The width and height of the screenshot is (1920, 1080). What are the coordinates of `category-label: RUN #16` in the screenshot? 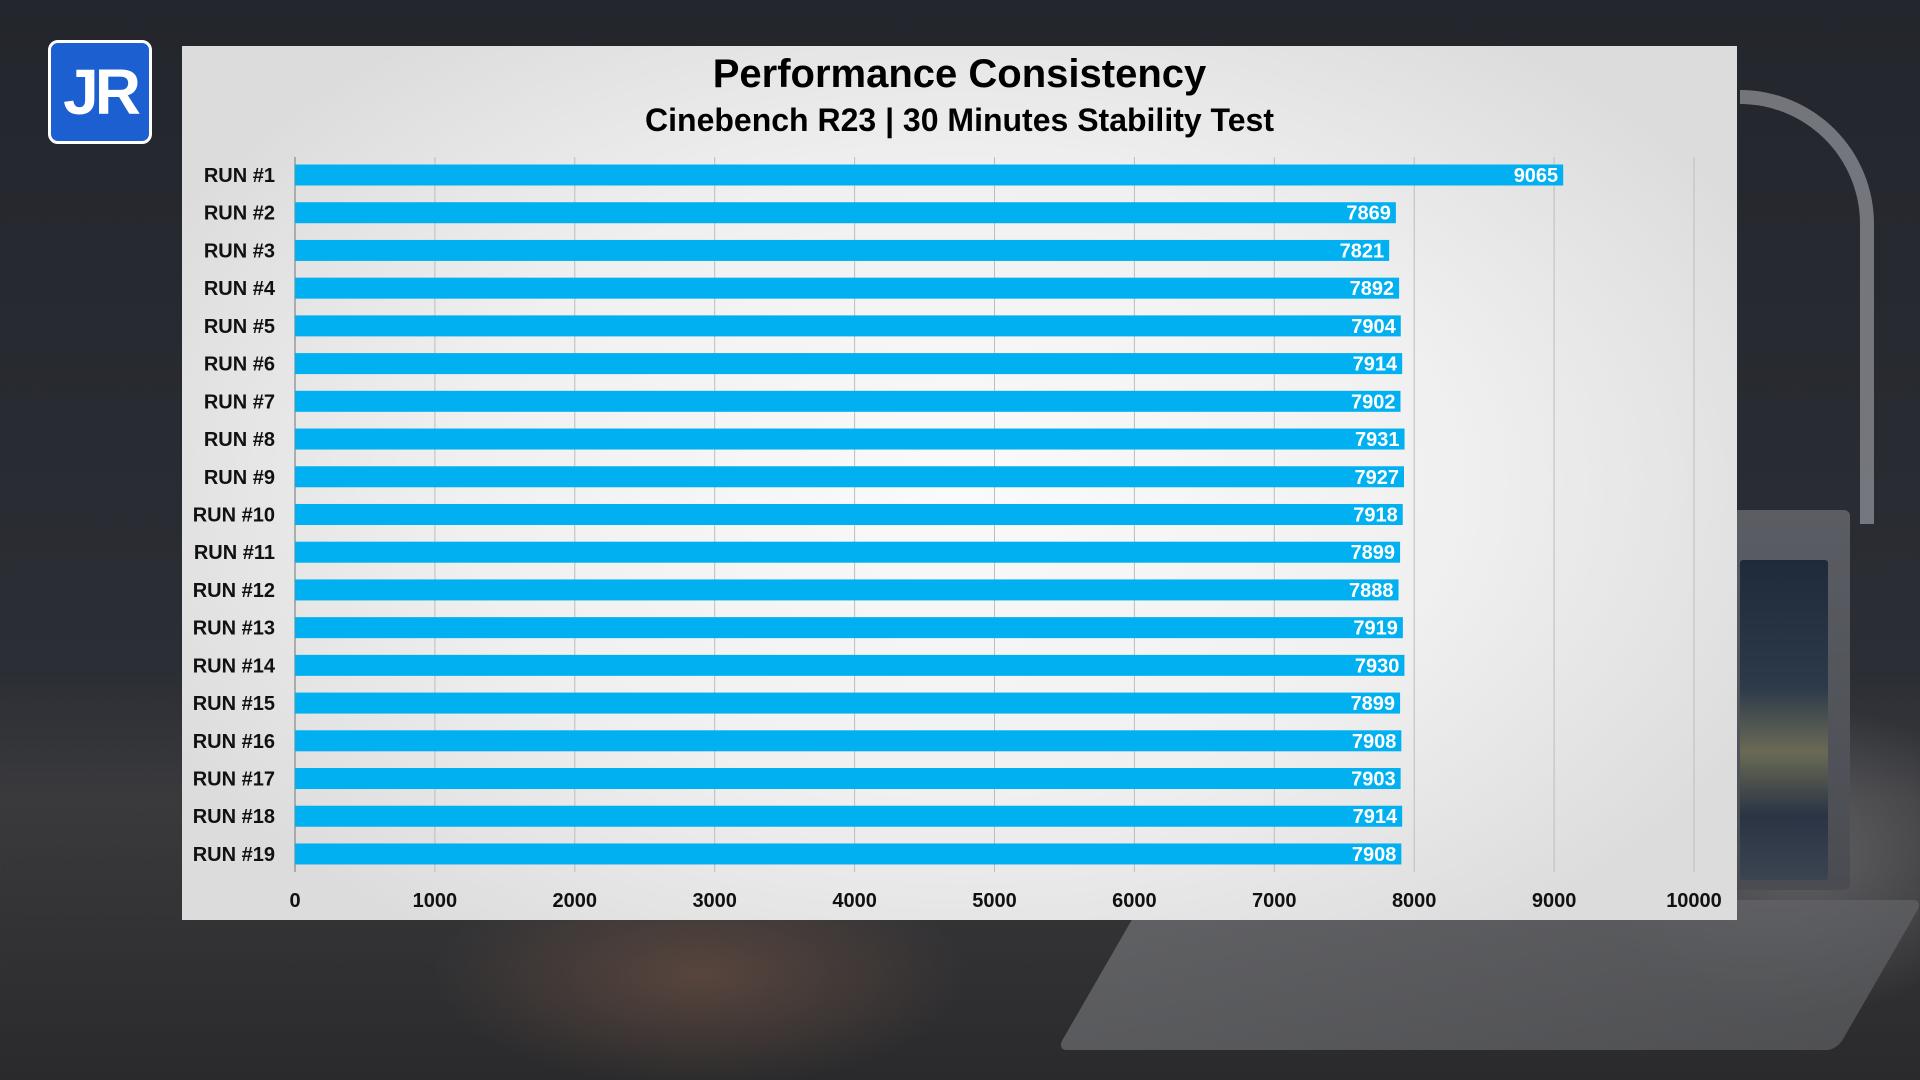 It's located at (234, 742).